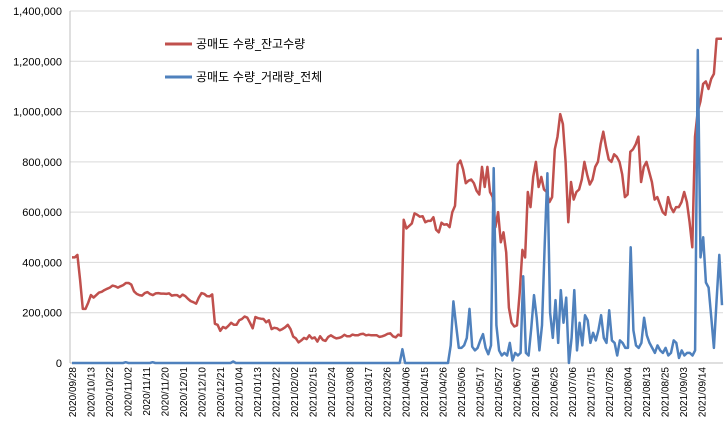 This screenshot has width=725, height=441. I want to click on x-tick-label: 2021/05/06, so click(462, 392).